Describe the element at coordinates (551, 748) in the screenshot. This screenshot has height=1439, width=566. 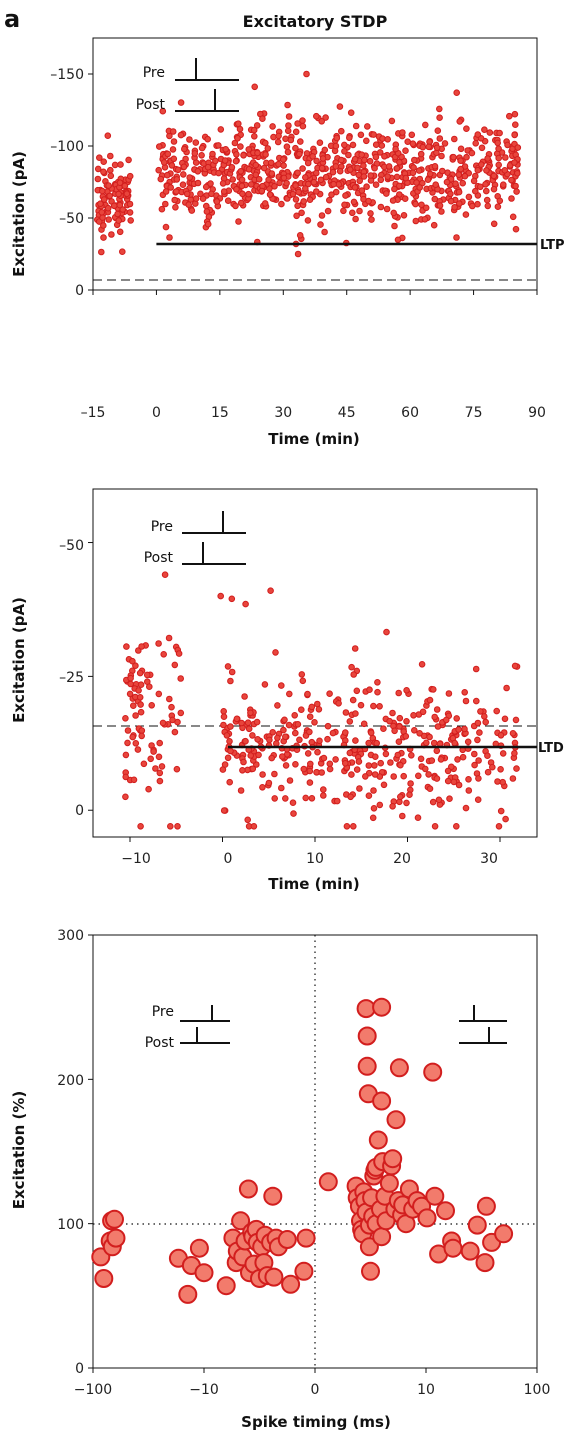
I see `ltd-label: LTD` at that location.